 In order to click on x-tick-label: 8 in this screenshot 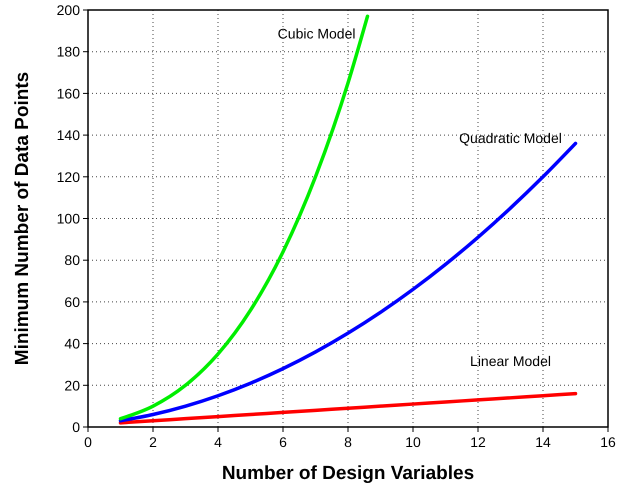, I will do `click(348, 442)`.